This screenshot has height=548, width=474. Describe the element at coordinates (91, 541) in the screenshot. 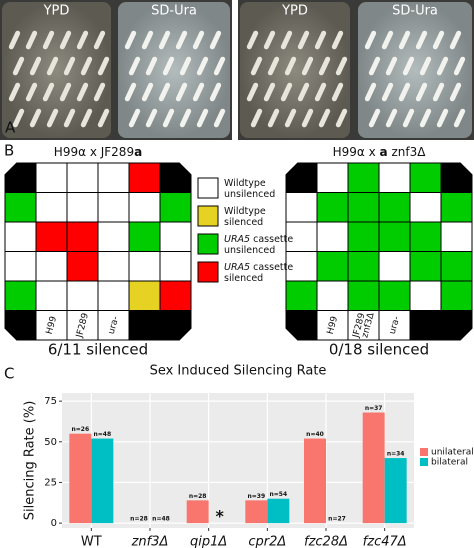

I see `x-tick-label: WT` at that location.